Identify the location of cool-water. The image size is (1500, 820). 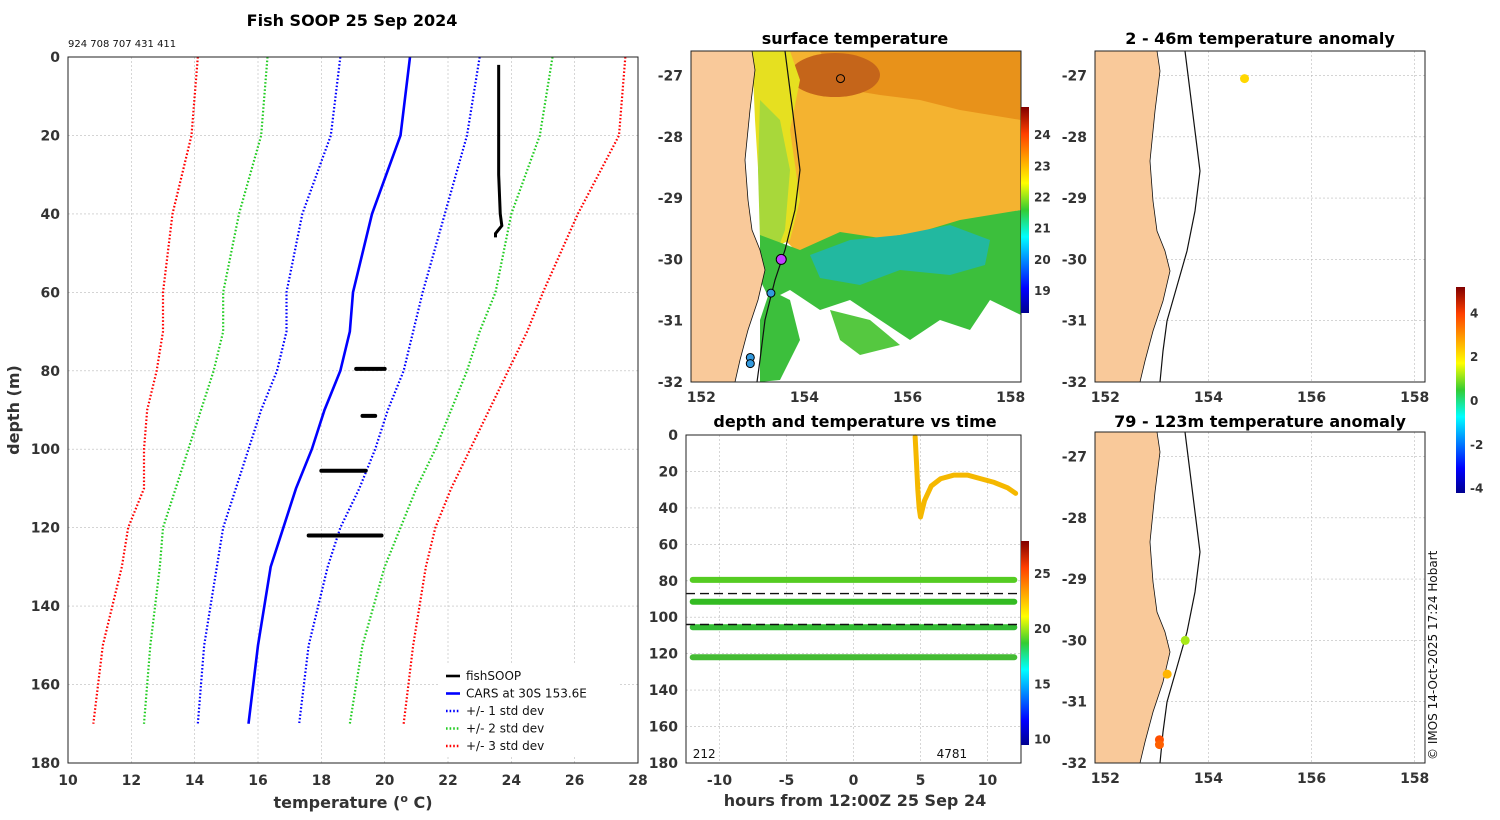
(900, 255).